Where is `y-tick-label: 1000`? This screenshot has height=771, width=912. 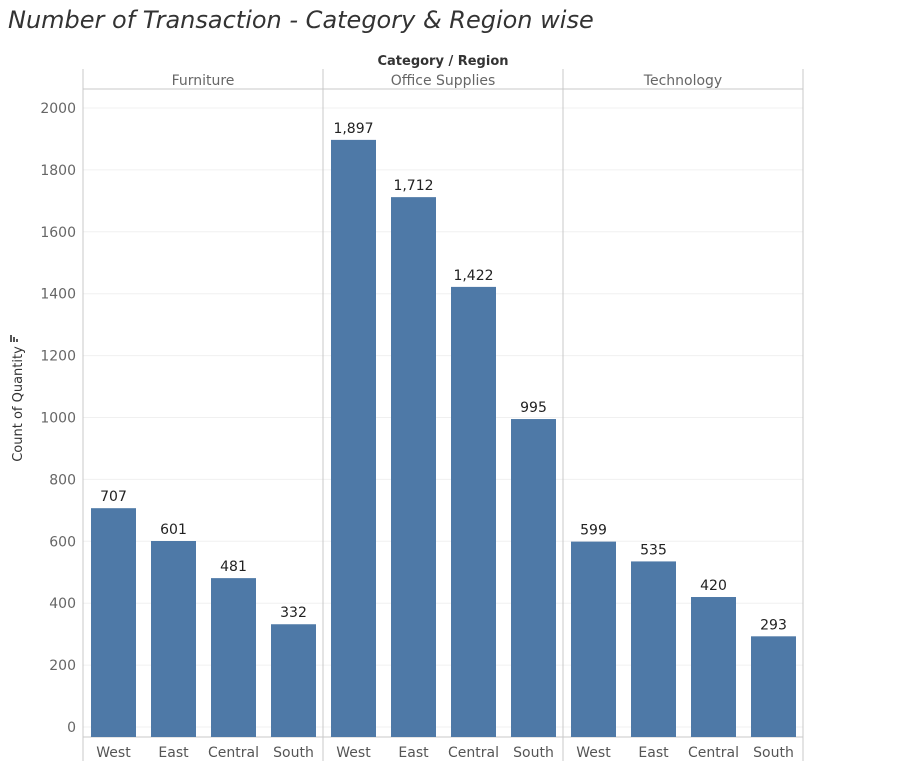 y-tick-label: 1000 is located at coordinates (58, 419).